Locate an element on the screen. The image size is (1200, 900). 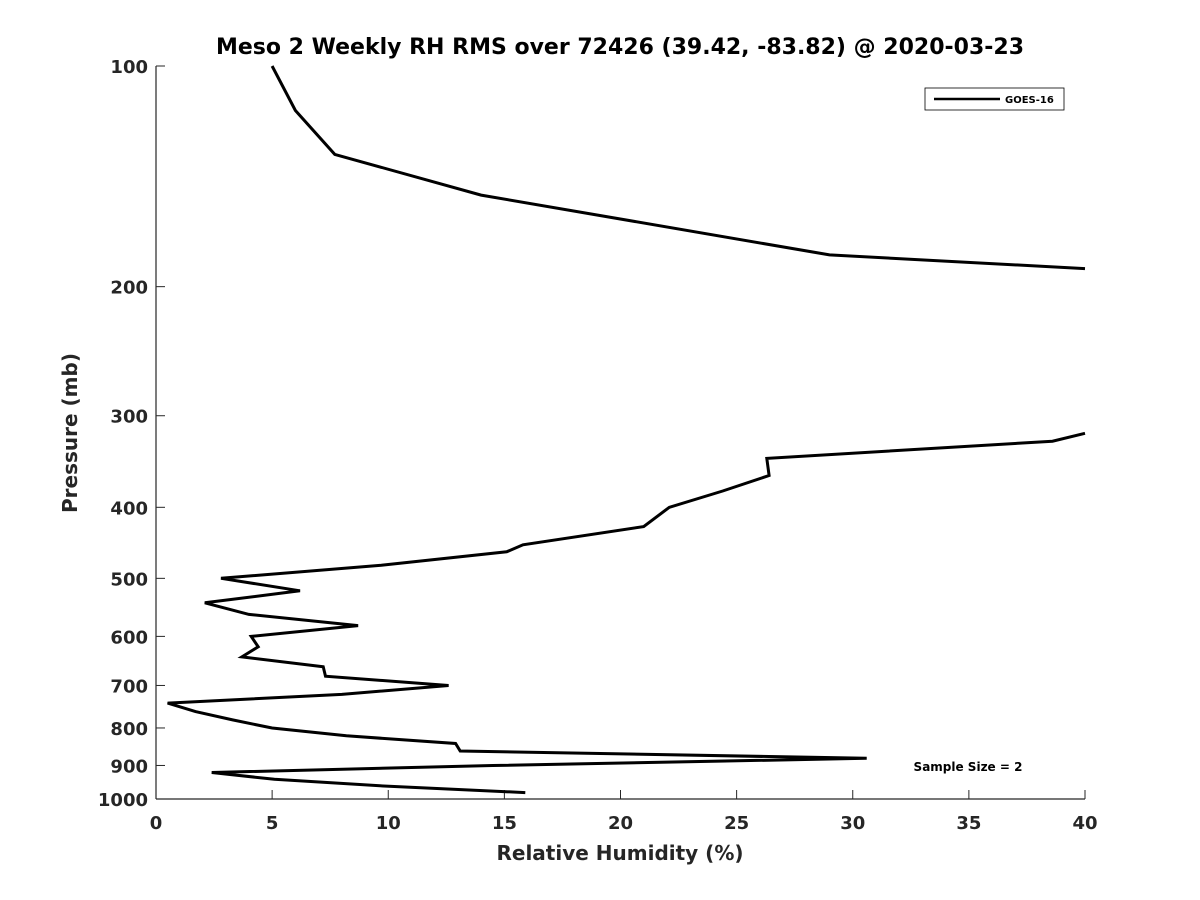
x-tick-label: 15 is located at coordinates (504, 823).